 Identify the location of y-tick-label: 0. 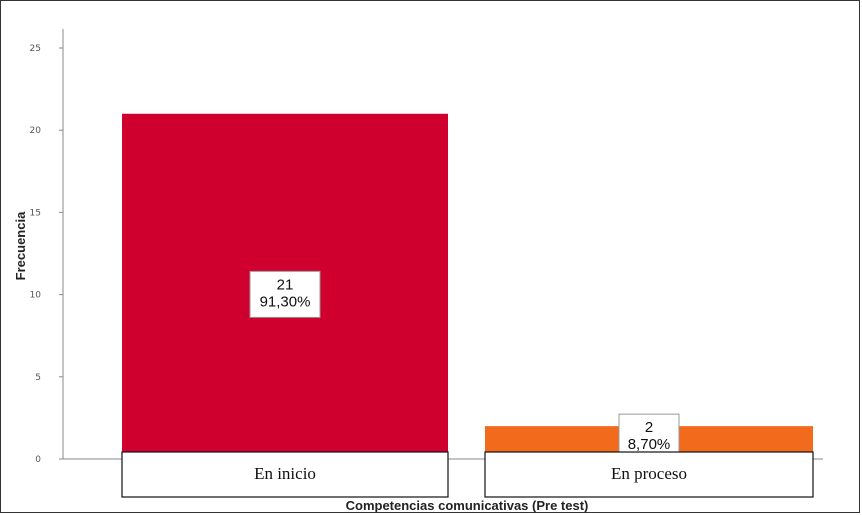
(38, 460).